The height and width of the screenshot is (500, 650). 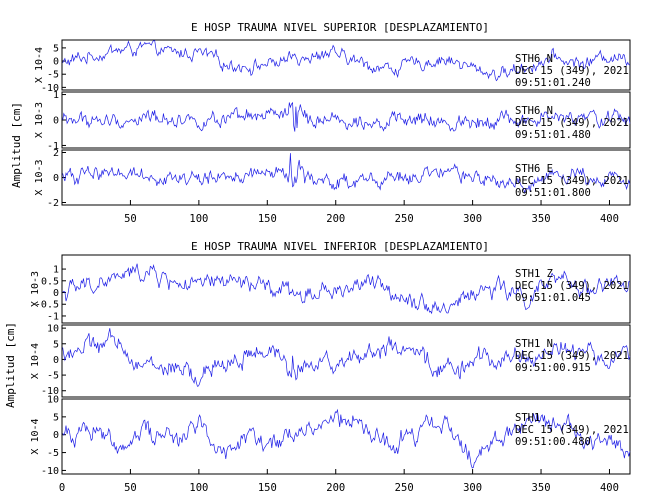 What do you see at coordinates (534, 344) in the screenshot?
I see `station-annotation: STH1 N` at bounding box center [534, 344].